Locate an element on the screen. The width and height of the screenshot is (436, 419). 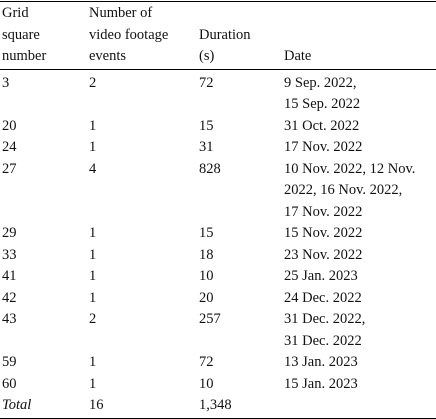
table-cell: 33 is located at coordinates (9, 254).